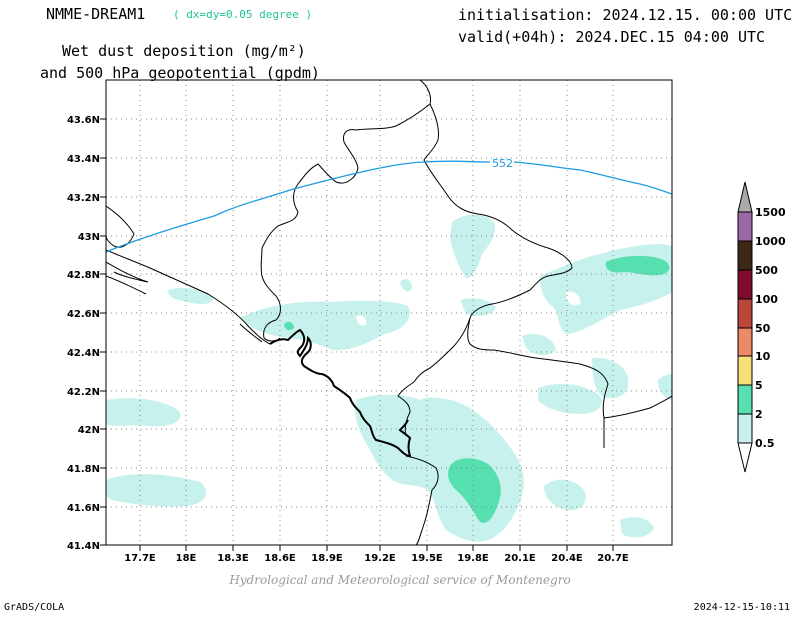 This screenshot has width=800, height=618. What do you see at coordinates (380, 558) in the screenshot?
I see `lon-label: 19.2E` at bounding box center [380, 558].